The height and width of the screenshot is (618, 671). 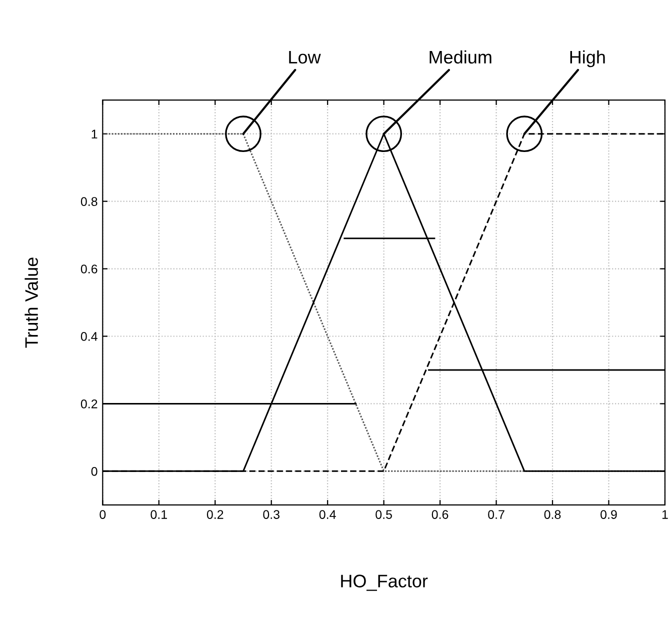 I want to click on x-tick-label: 0.6, so click(x=440, y=514).